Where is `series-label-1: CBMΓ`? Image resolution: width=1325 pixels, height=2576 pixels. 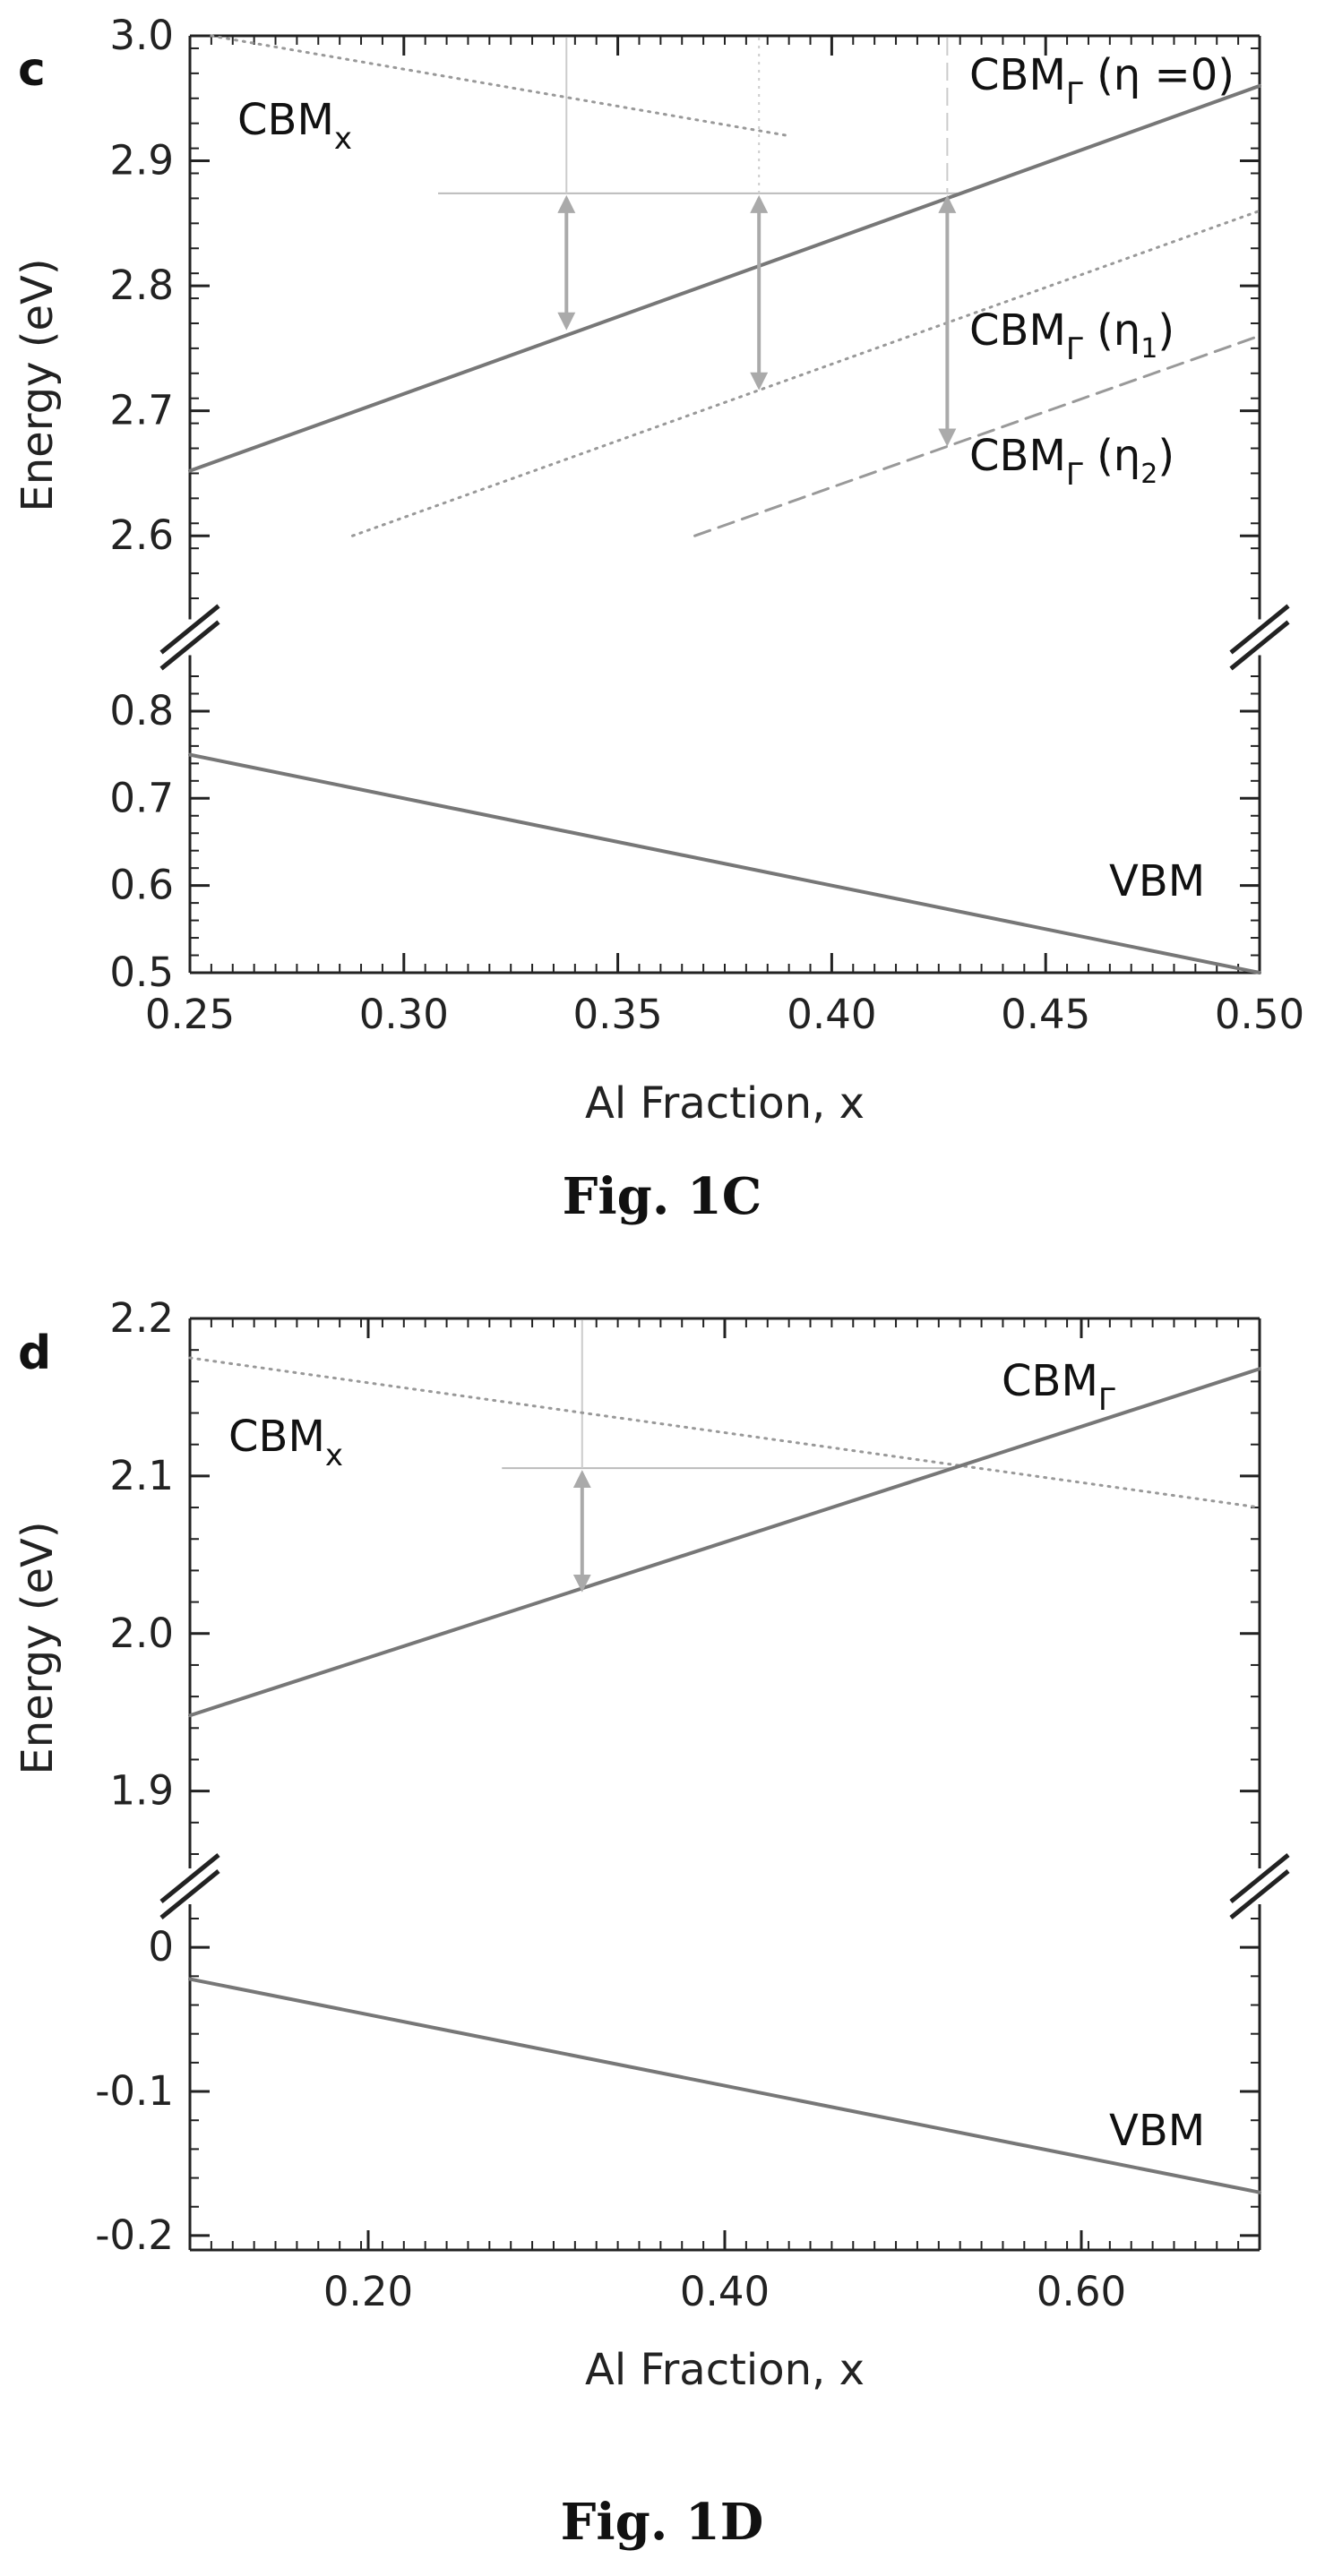
series-label-1: CBMΓ is located at coordinates (1059, 1387).